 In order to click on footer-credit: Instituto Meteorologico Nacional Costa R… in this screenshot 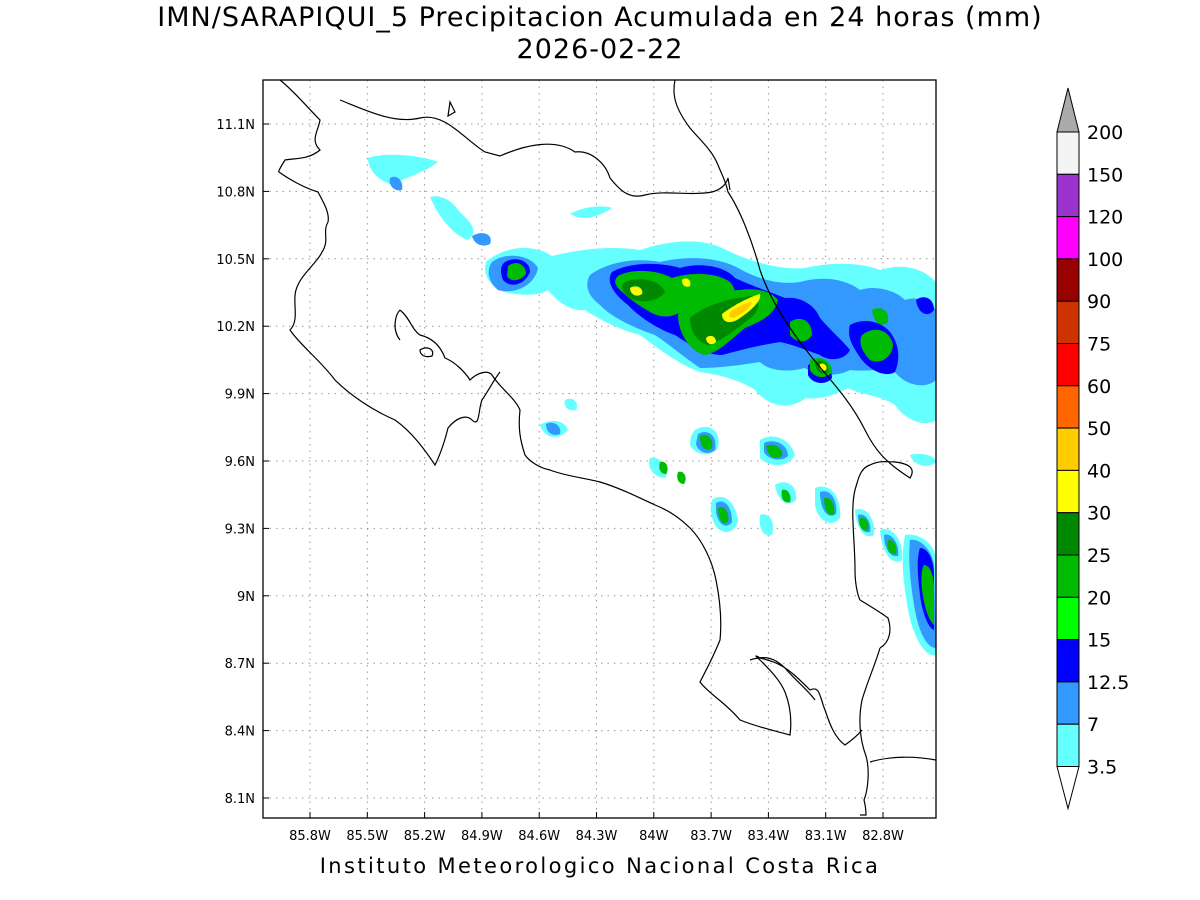, I will do `click(600, 866)`.